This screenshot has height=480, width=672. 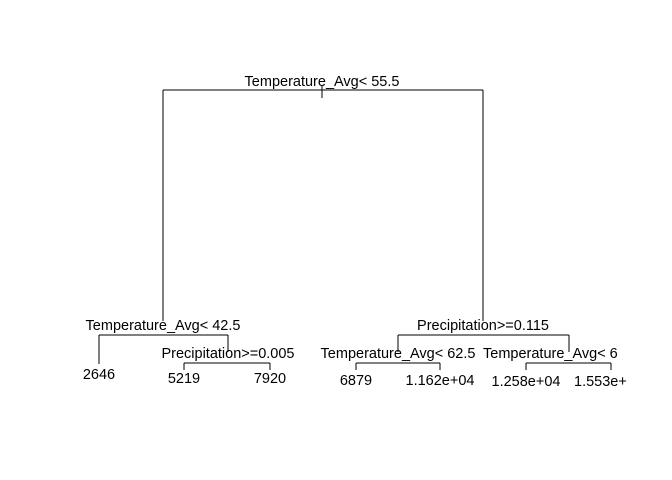 What do you see at coordinates (184, 379) in the screenshot?
I see `leaf-value-2: 5219` at bounding box center [184, 379].